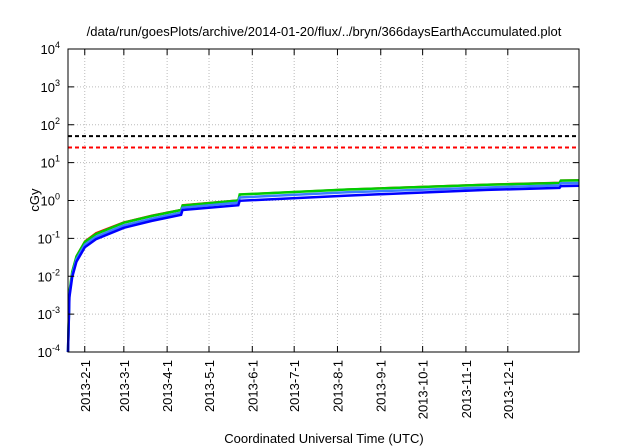  Describe the element at coordinates (57, 83) in the screenshot. I see `y-tick-exp: 3` at that location.